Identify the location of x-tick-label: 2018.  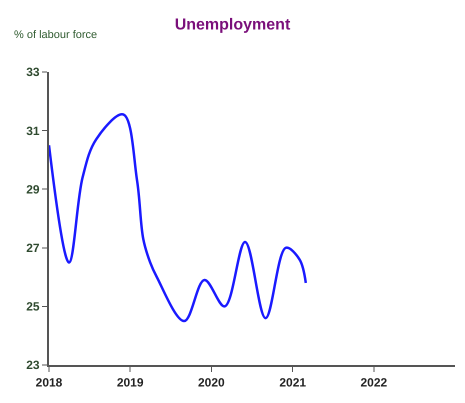
(49, 382).